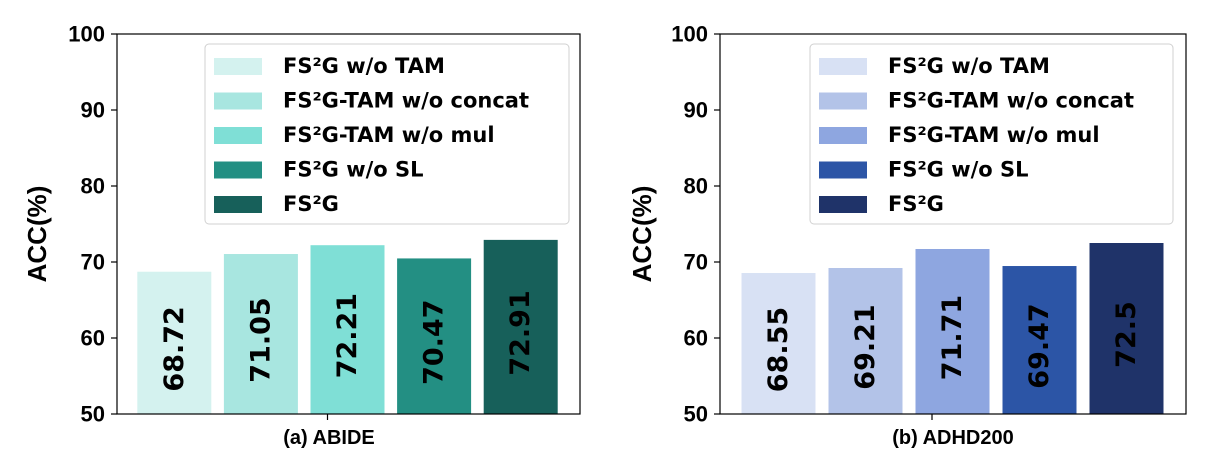 This screenshot has width=1209, height=453. Describe the element at coordinates (174, 348) in the screenshot. I see `bar-value-label: 68.72` at that location.